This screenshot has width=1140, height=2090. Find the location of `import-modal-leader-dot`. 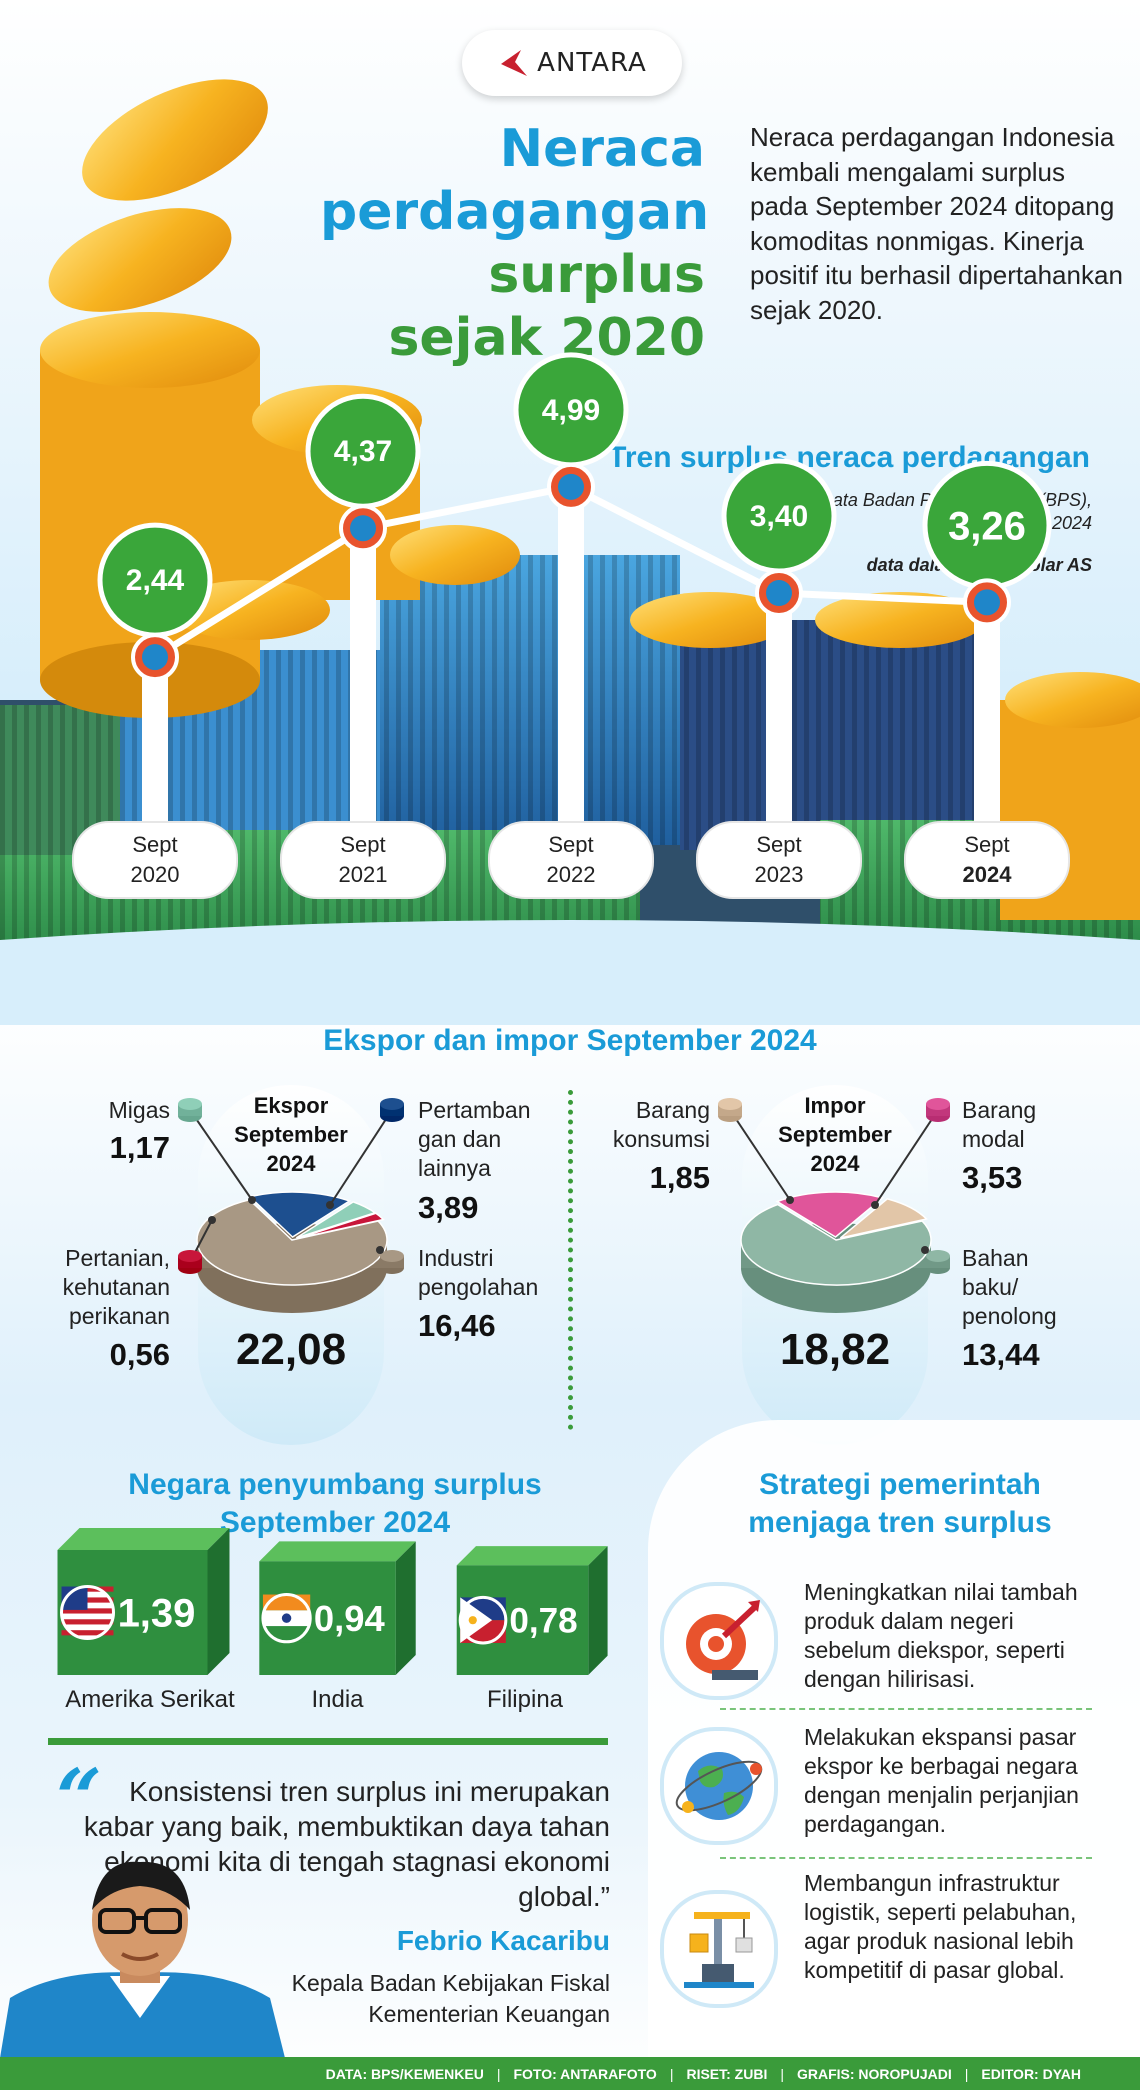

import-modal-leader-dot is located at coordinates (875, 1205).